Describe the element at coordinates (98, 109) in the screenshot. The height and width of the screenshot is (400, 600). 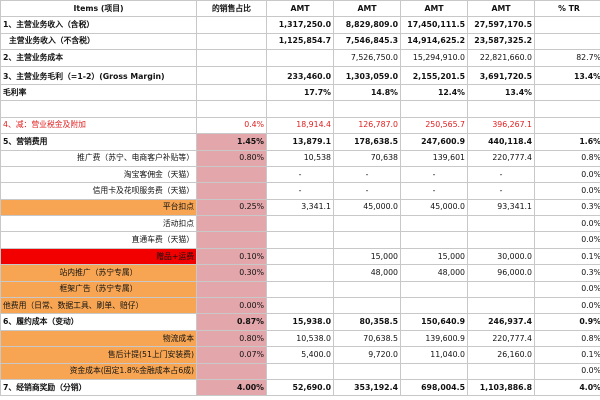
I see `row-label` at that location.